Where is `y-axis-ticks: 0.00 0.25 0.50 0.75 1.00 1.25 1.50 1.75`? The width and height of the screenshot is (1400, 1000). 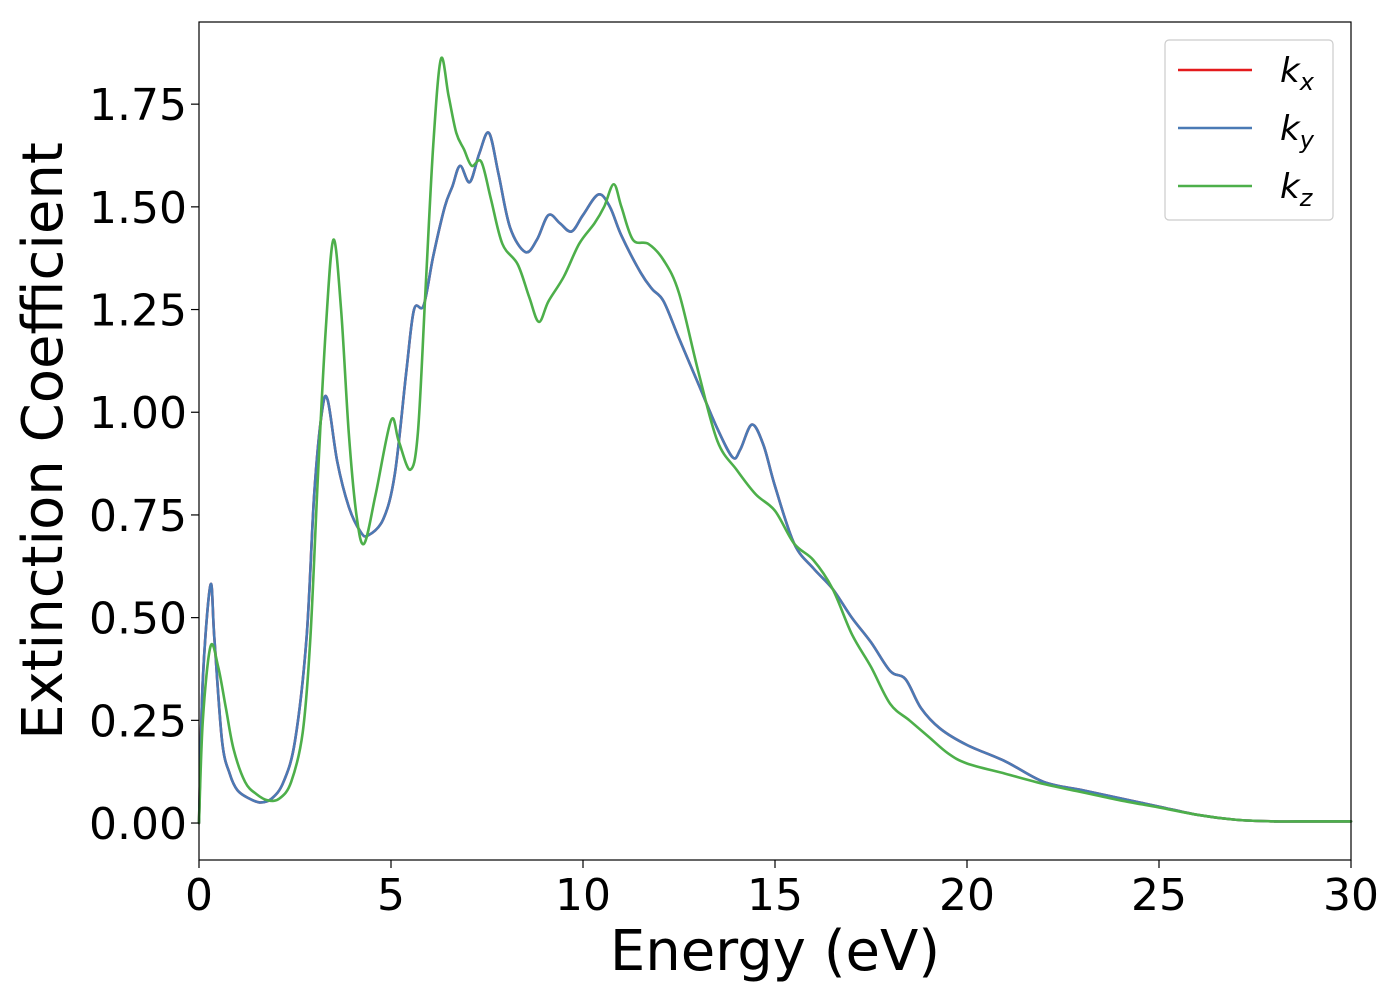 y-axis-ticks: 0.00 0.25 0.50 0.75 1.00 1.25 1.50 1.75 is located at coordinates (144, 465).